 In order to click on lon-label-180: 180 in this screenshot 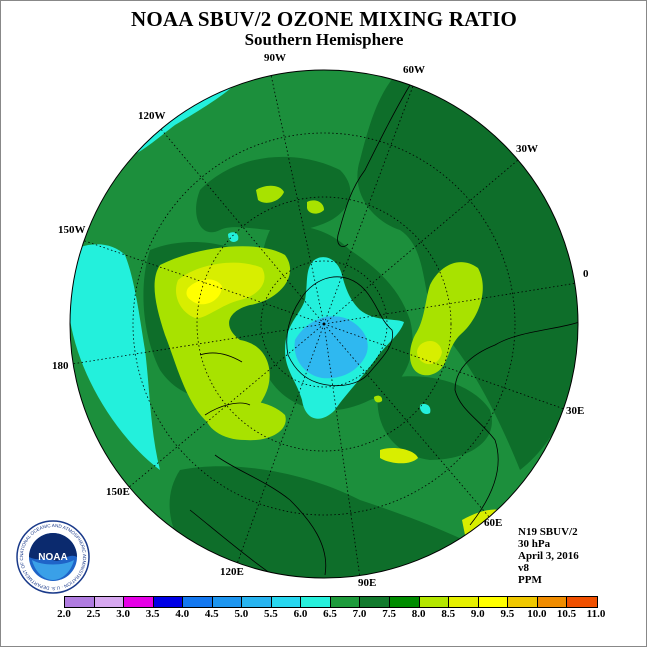, I will do `click(60, 366)`.